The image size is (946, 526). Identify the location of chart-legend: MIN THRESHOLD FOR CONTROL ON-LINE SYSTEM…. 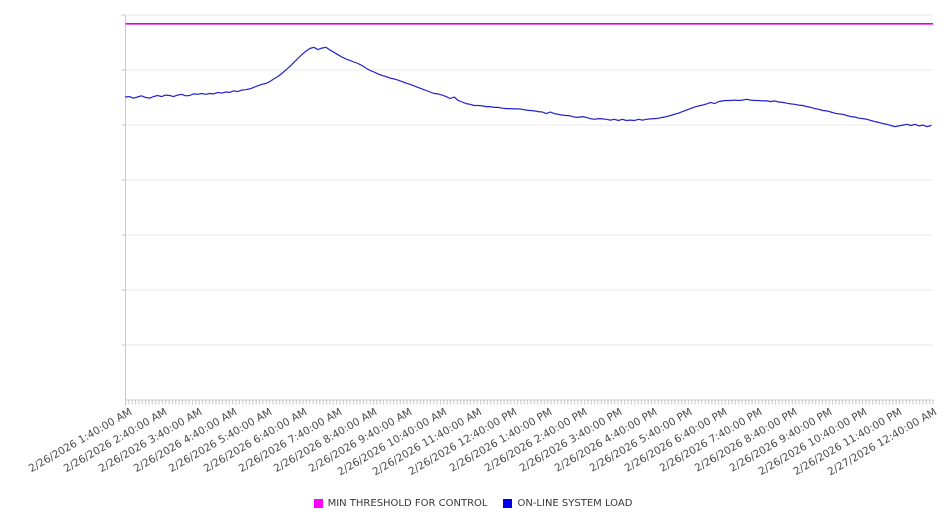
(473, 503).